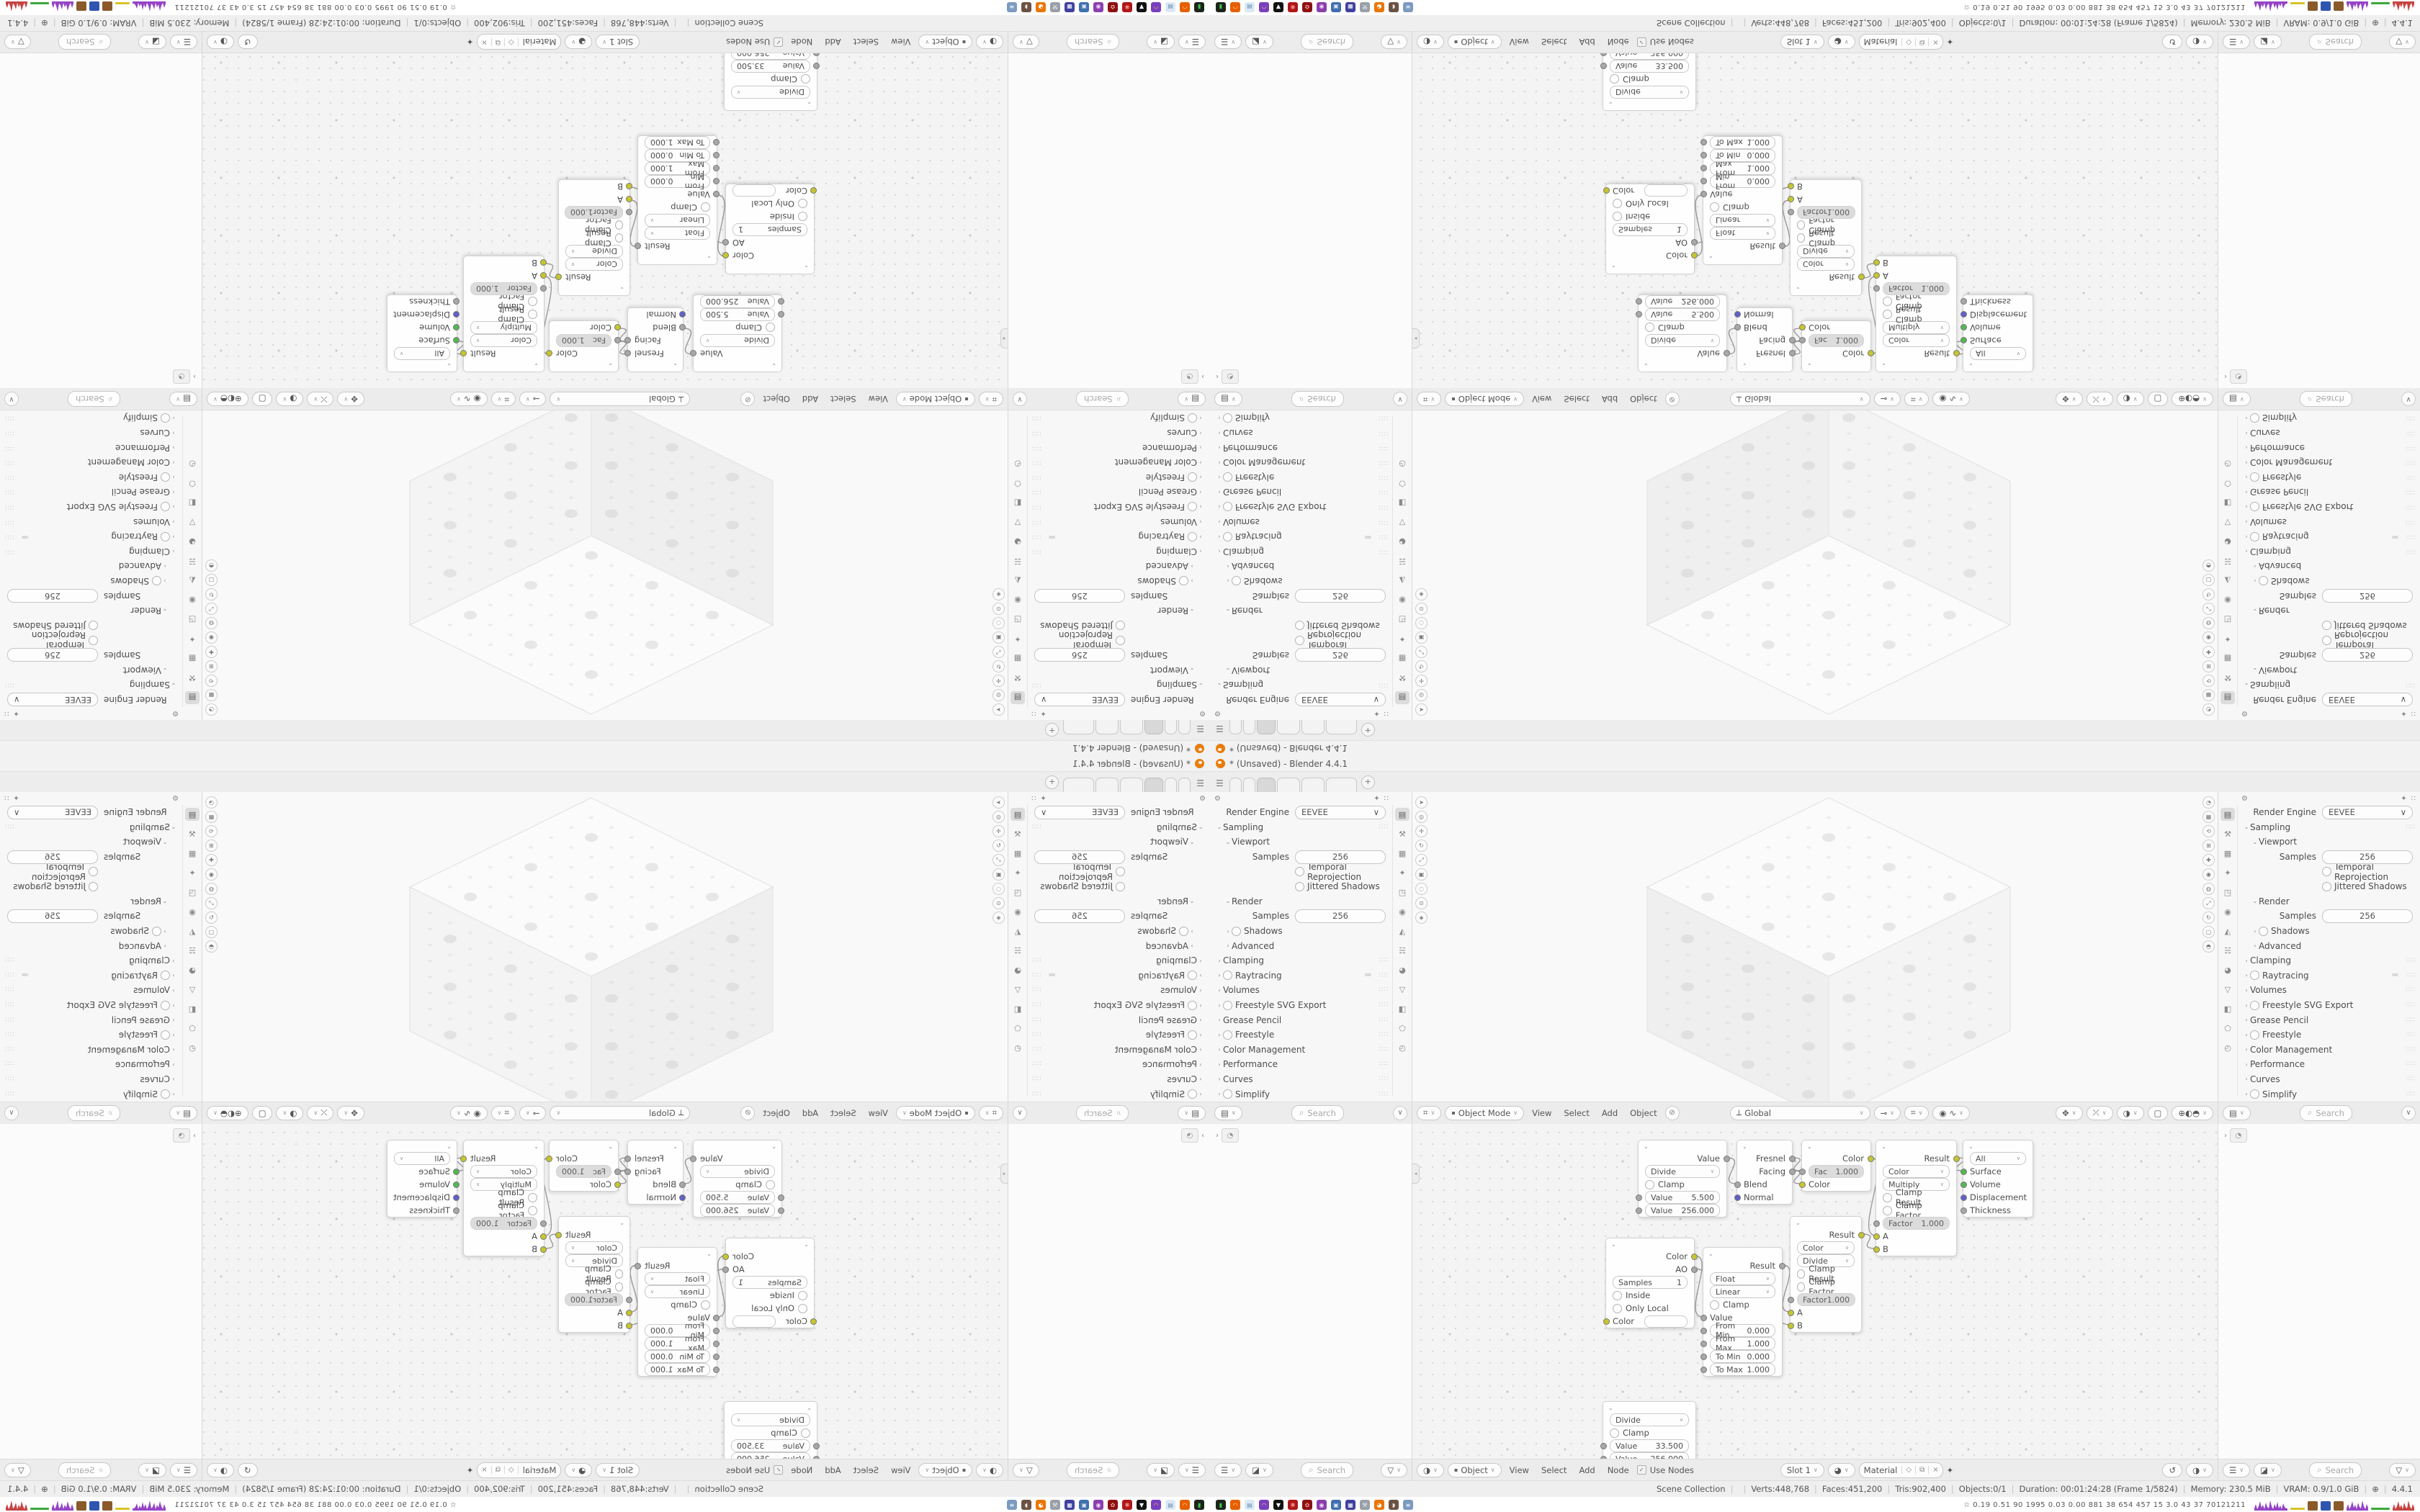 The height and width of the screenshot is (1512, 2420). Describe the element at coordinates (91, 1005) in the screenshot. I see `property-row: › Freestyle SVG Export ∷∷` at that location.